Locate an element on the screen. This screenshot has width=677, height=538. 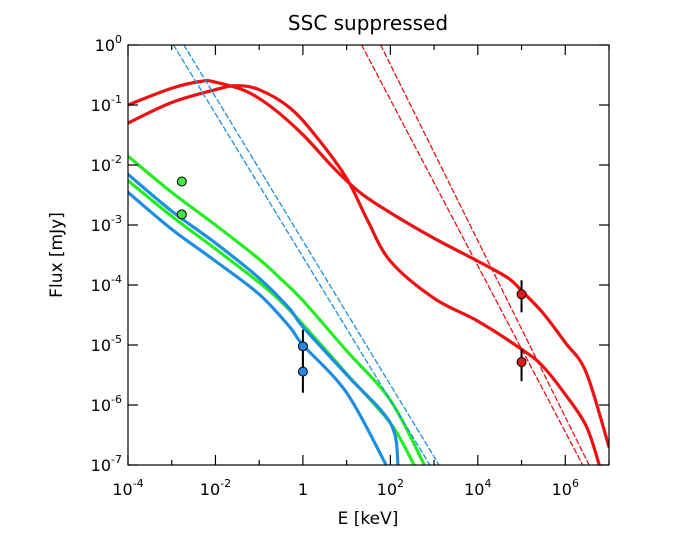
y-axis-title: Flux [mJy] is located at coordinates (57, 255).